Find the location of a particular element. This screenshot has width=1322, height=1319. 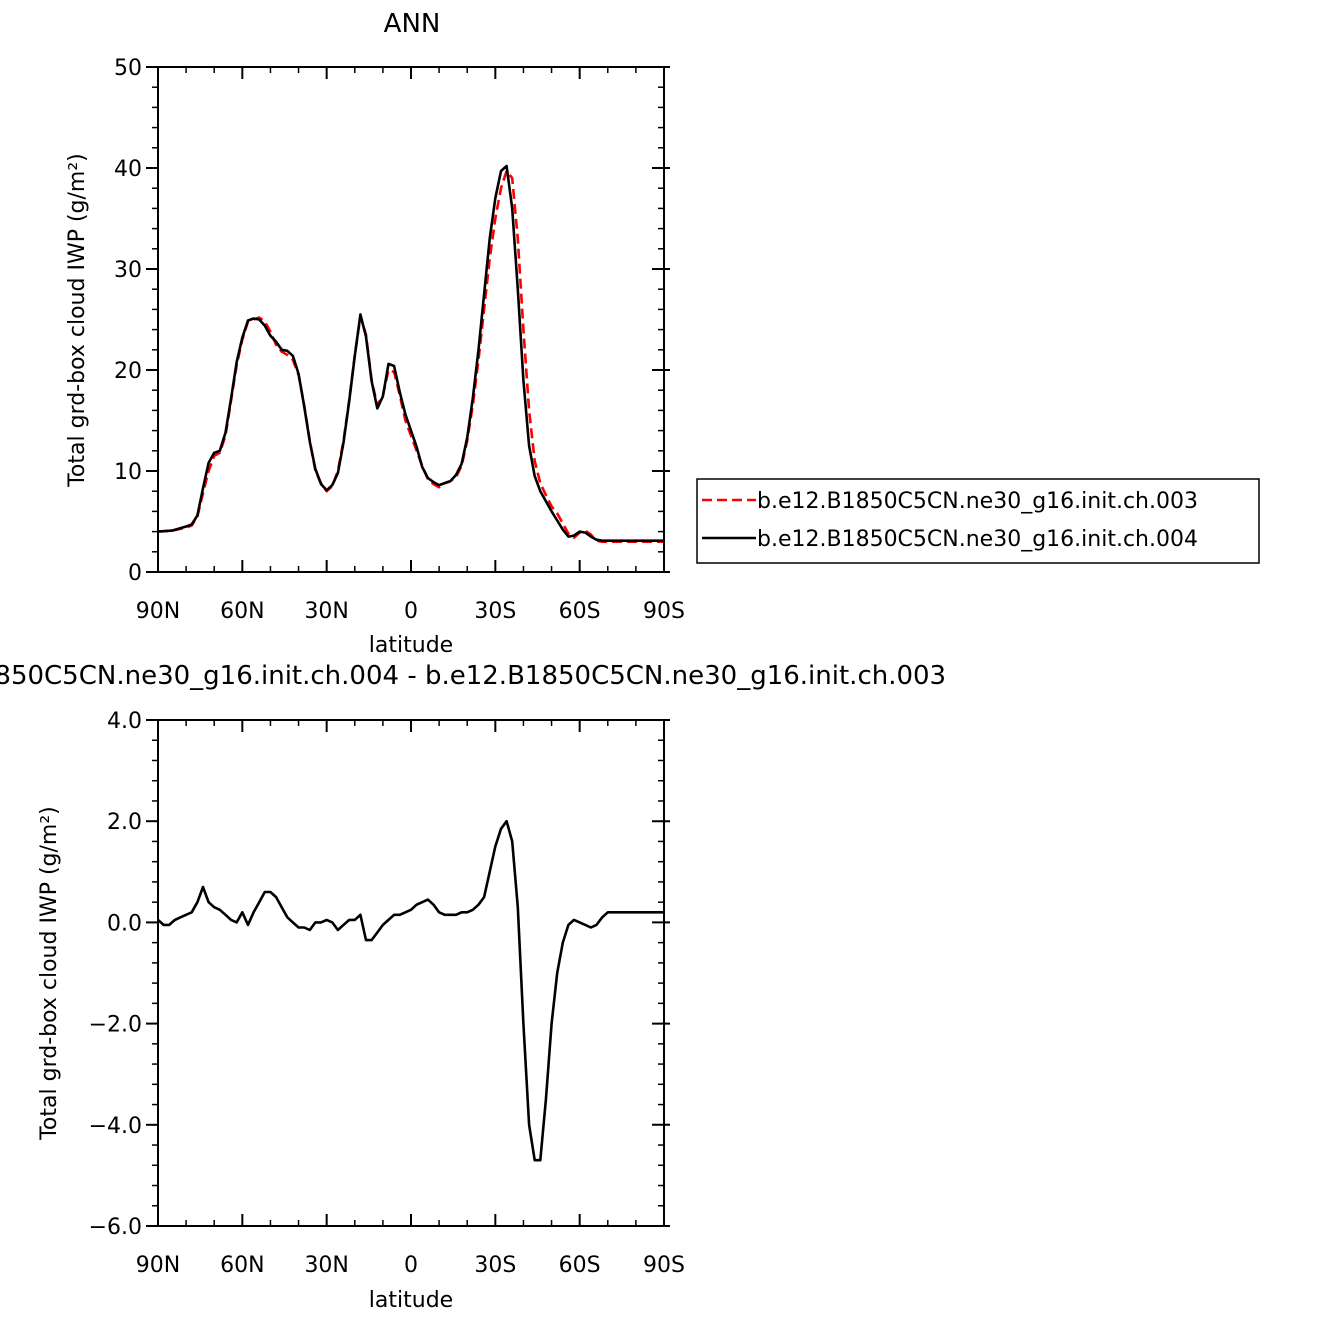

top-plot-title: ANN is located at coordinates (412, 24).